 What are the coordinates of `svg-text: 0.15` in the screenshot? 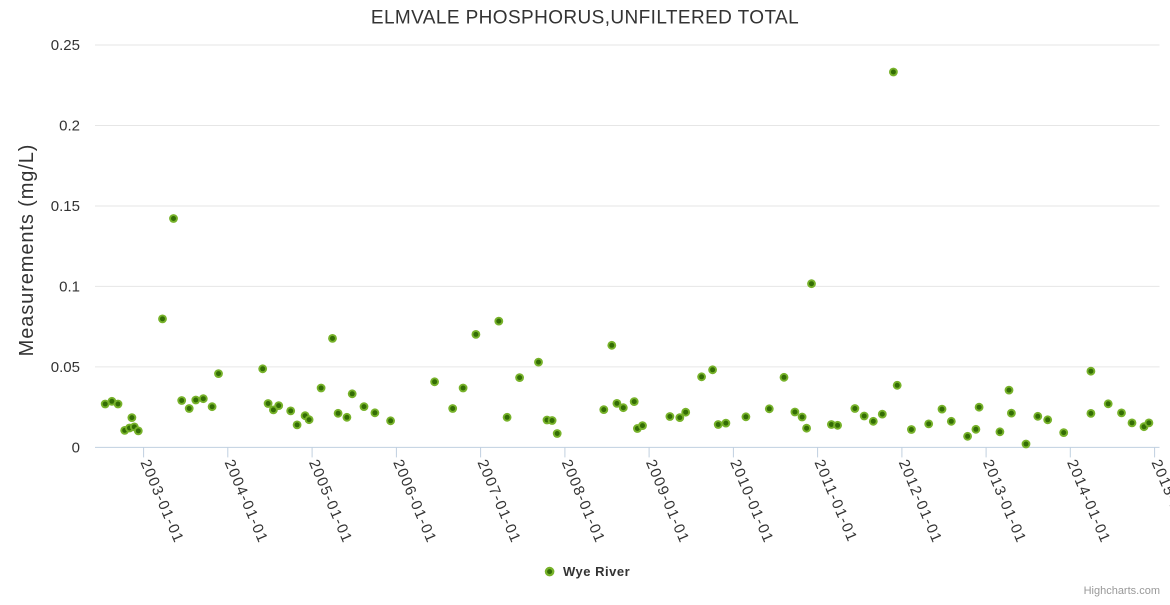 It's located at (65, 206).